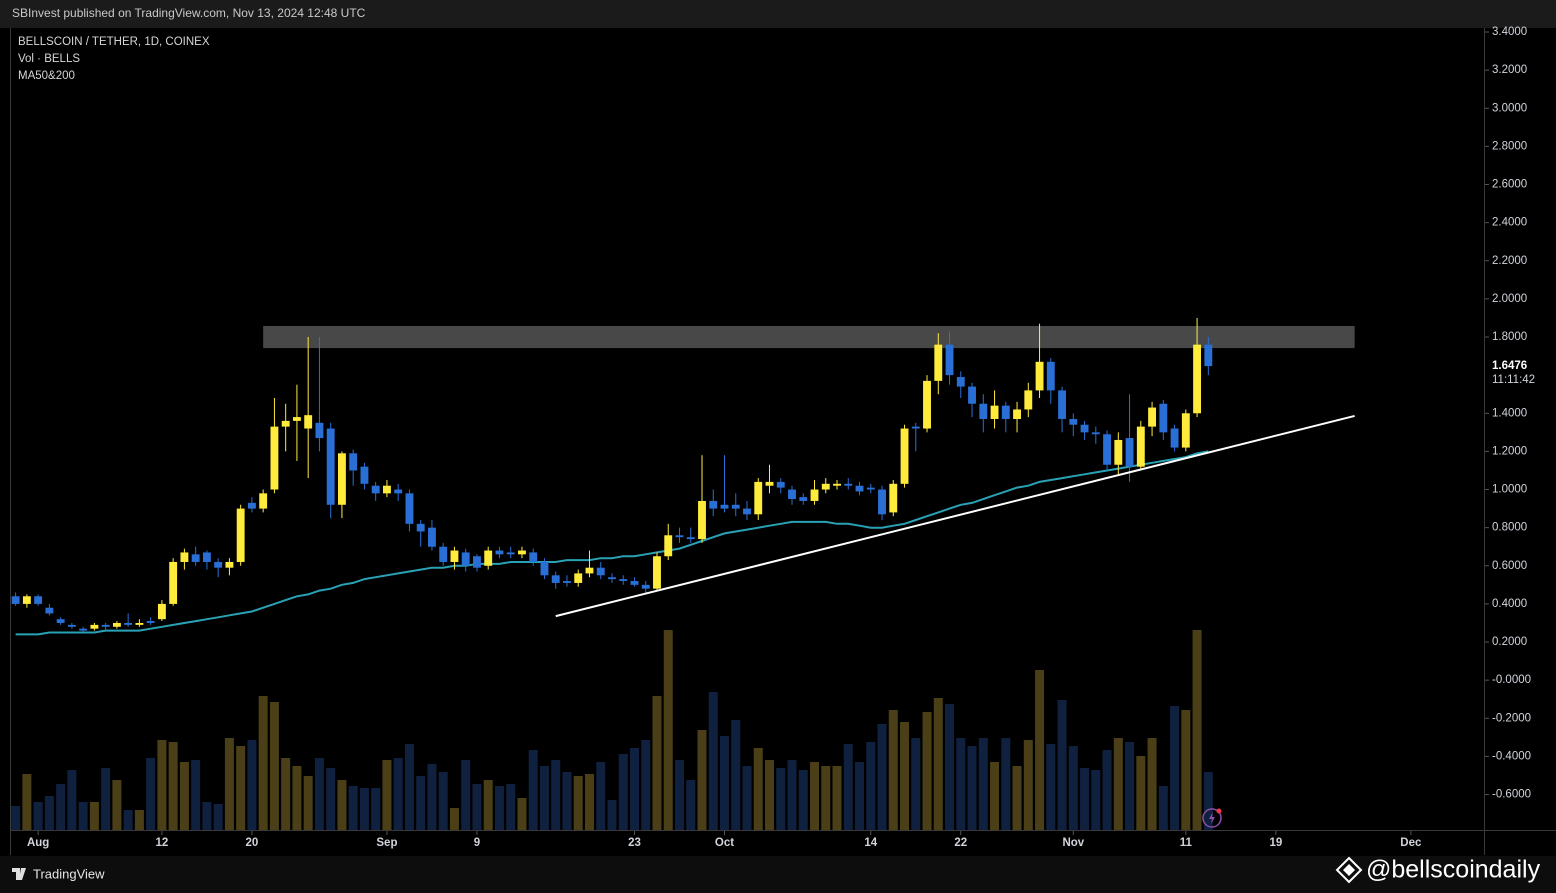 This screenshot has height=893, width=1556. I want to click on y-tick-label: 3.2000, so click(1509, 70).